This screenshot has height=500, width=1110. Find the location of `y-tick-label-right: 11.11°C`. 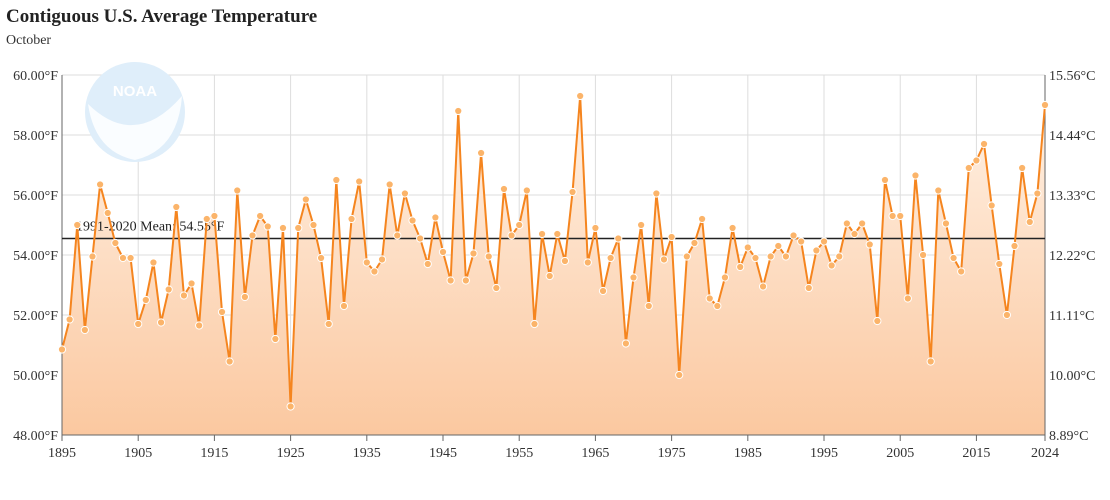

y-tick-label-right: 11.11°C is located at coordinates (1071, 316).